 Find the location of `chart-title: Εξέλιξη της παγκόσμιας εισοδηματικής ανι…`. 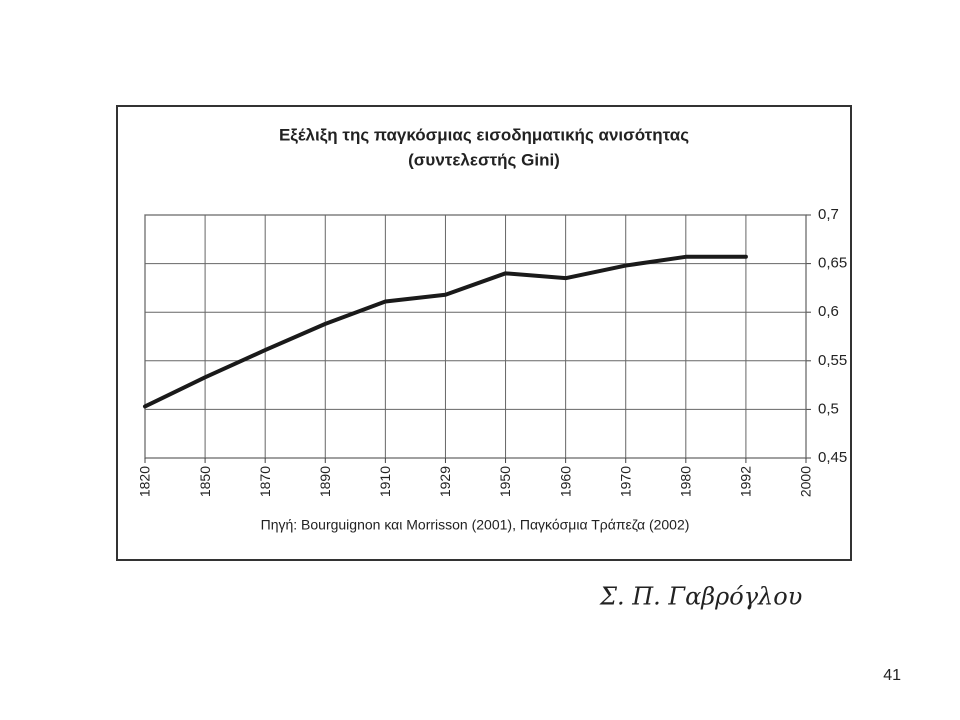

chart-title: Εξέλιξη της παγκόσμιας εισοδηματικής ανι… is located at coordinates (484, 134).